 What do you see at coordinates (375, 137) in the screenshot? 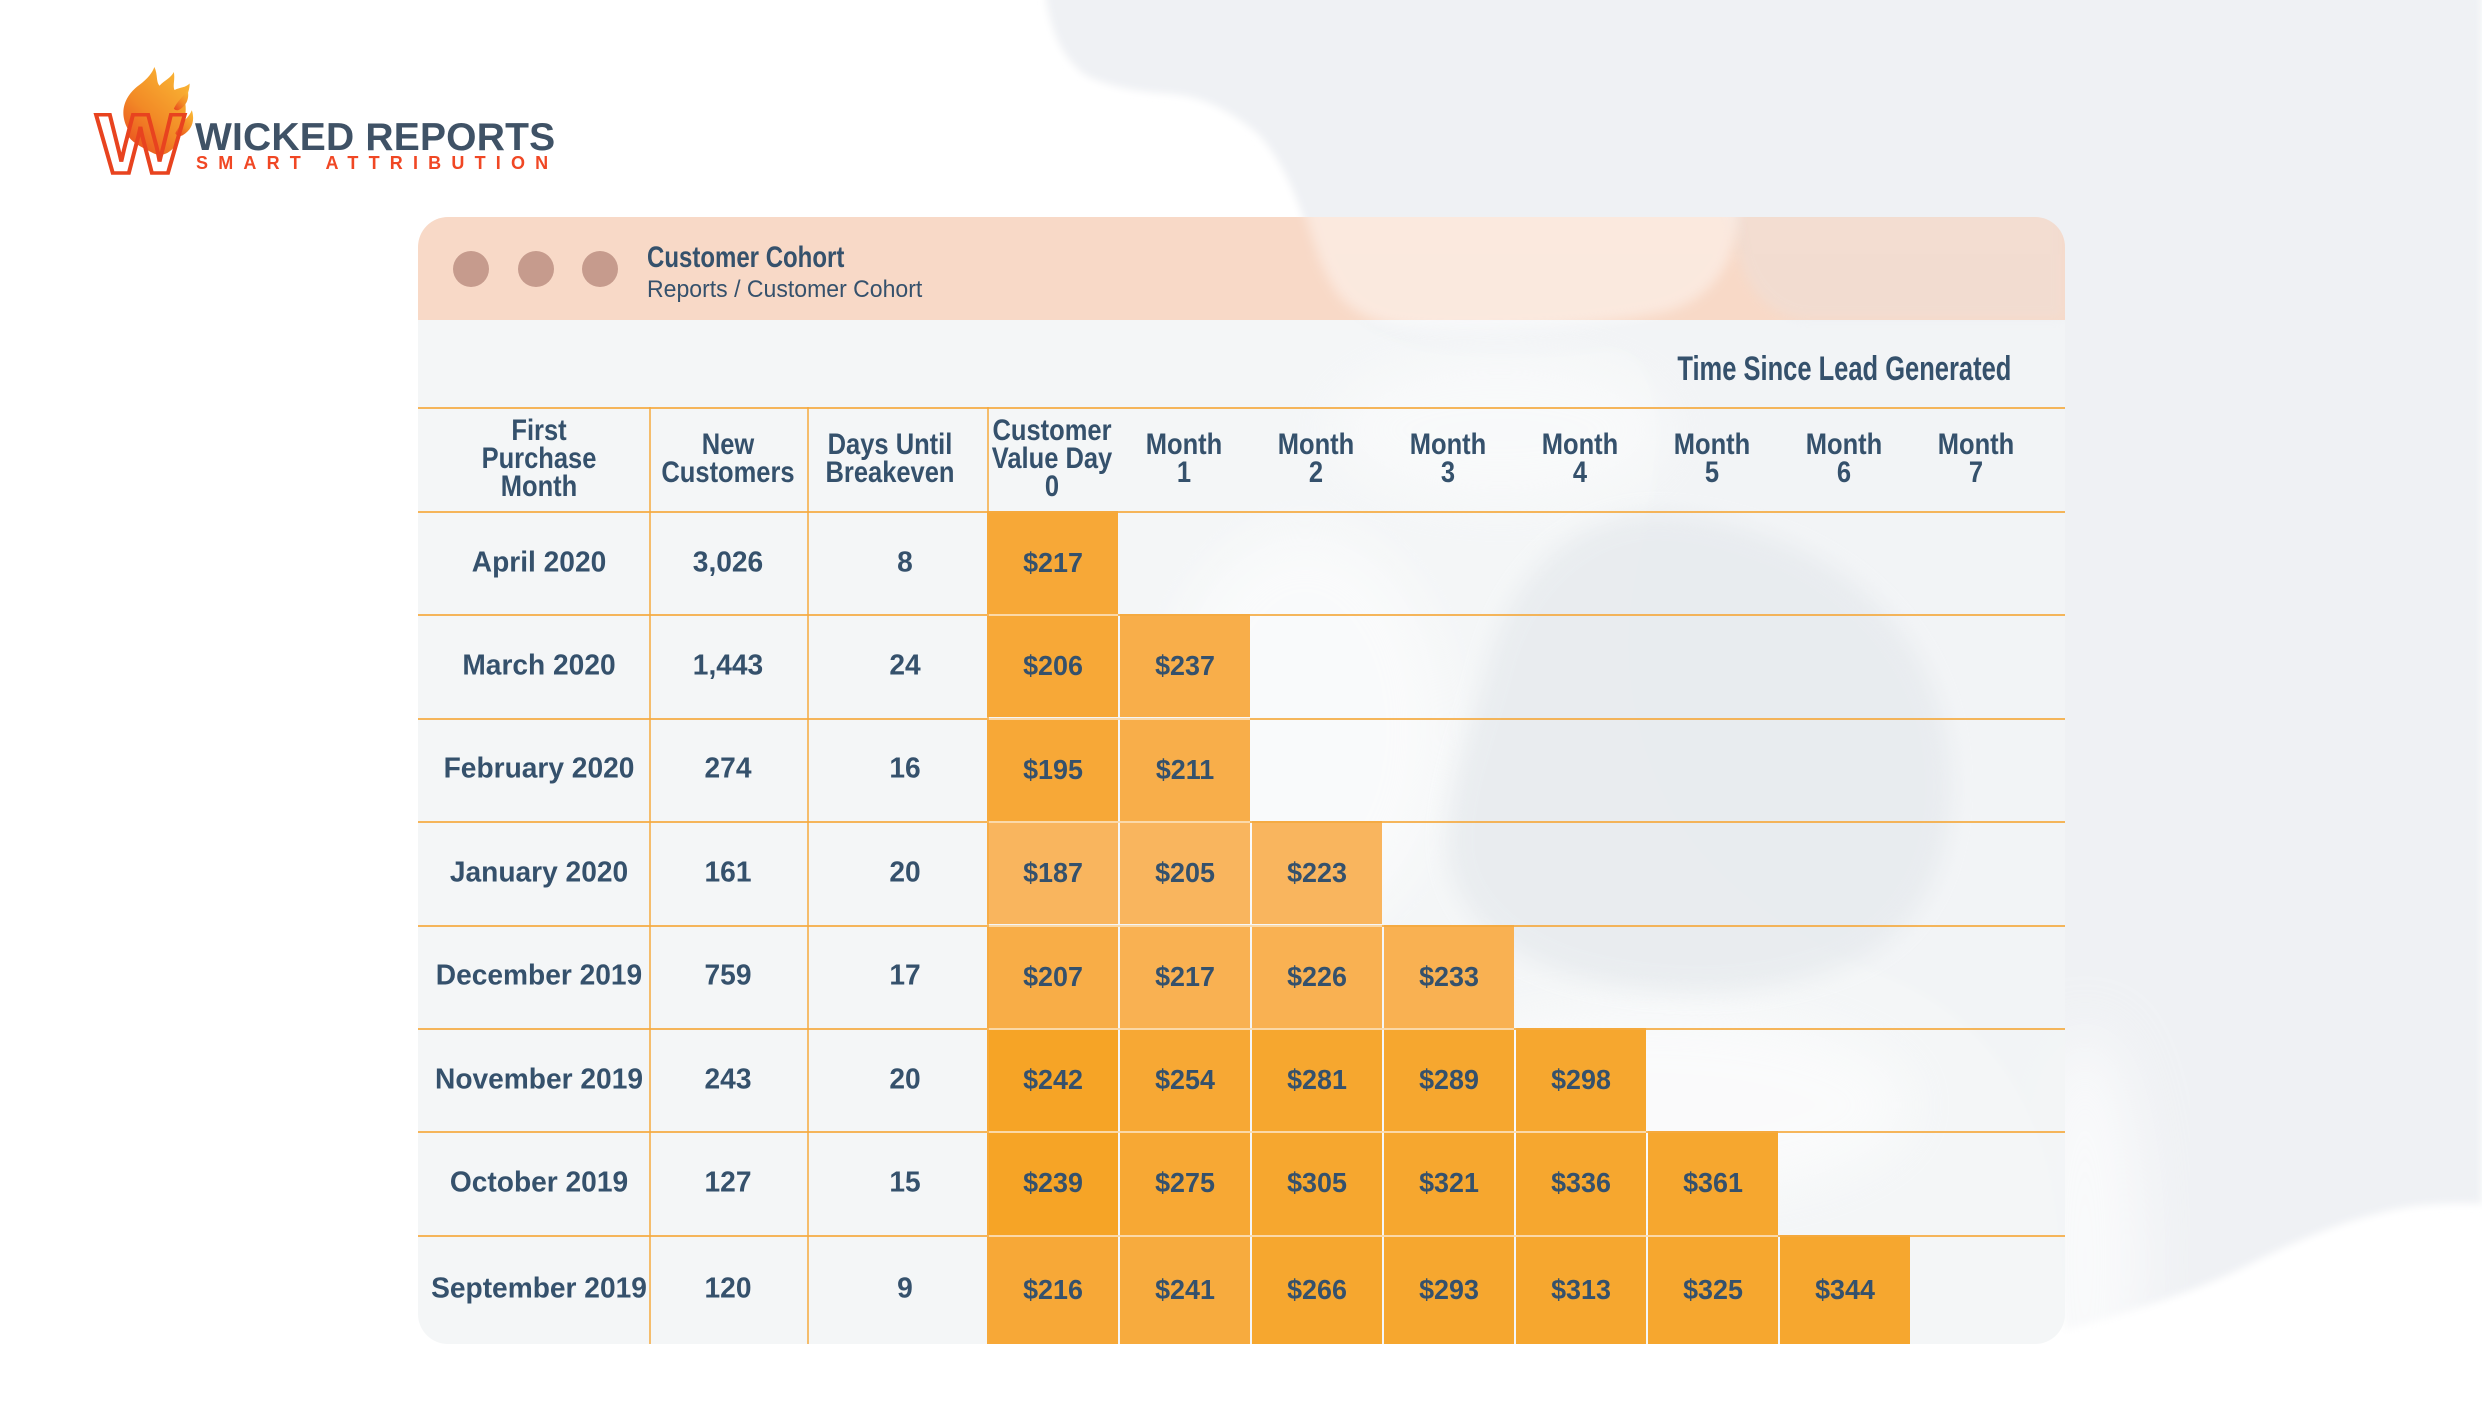
I see `svg-text: WICKED REPORTS` at bounding box center [375, 137].